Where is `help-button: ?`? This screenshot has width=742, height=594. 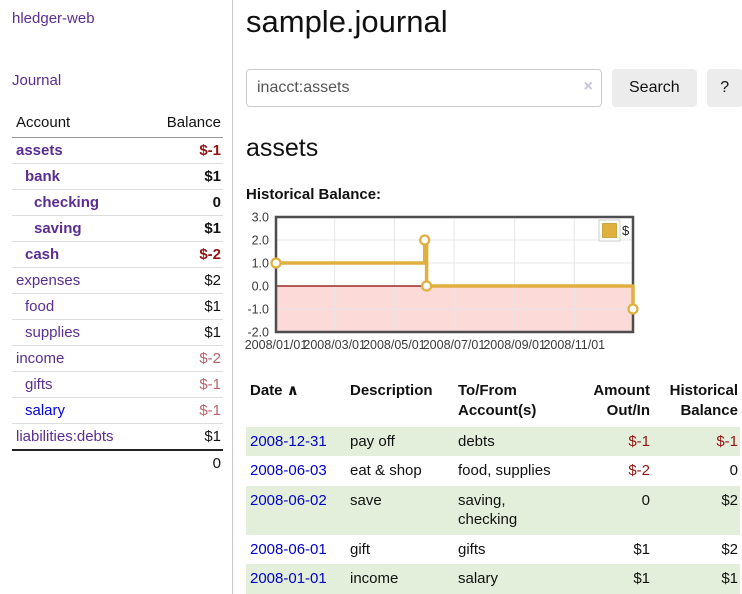 help-button: ? is located at coordinates (724, 88).